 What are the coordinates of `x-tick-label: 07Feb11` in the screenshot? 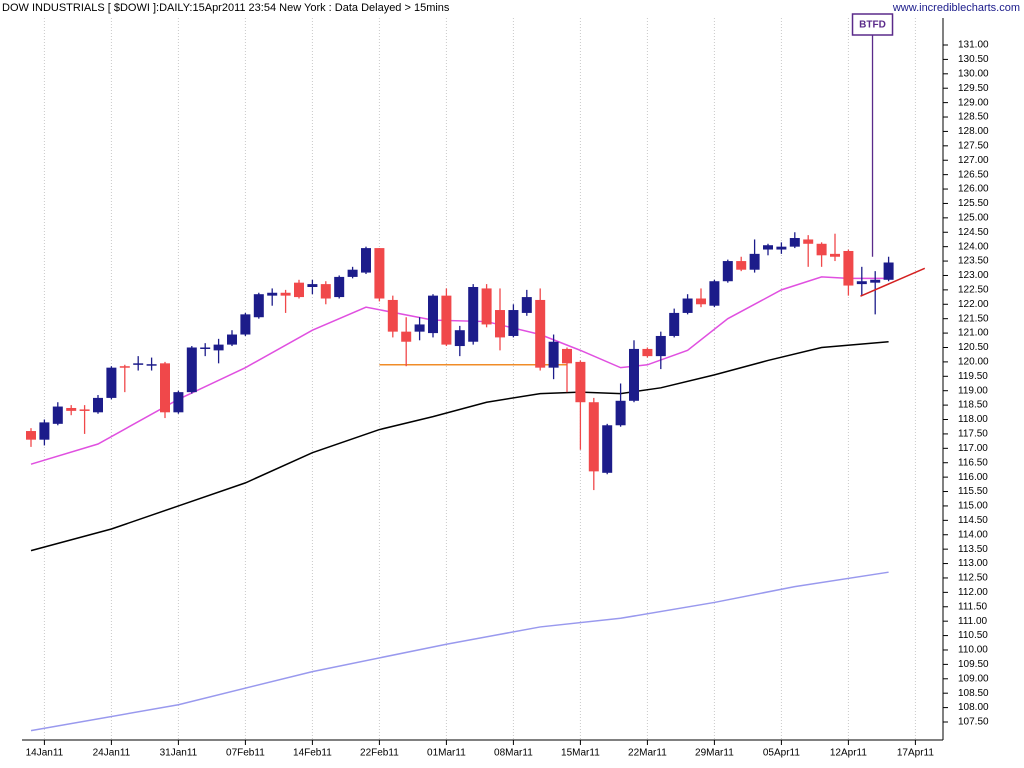 It's located at (245, 753).